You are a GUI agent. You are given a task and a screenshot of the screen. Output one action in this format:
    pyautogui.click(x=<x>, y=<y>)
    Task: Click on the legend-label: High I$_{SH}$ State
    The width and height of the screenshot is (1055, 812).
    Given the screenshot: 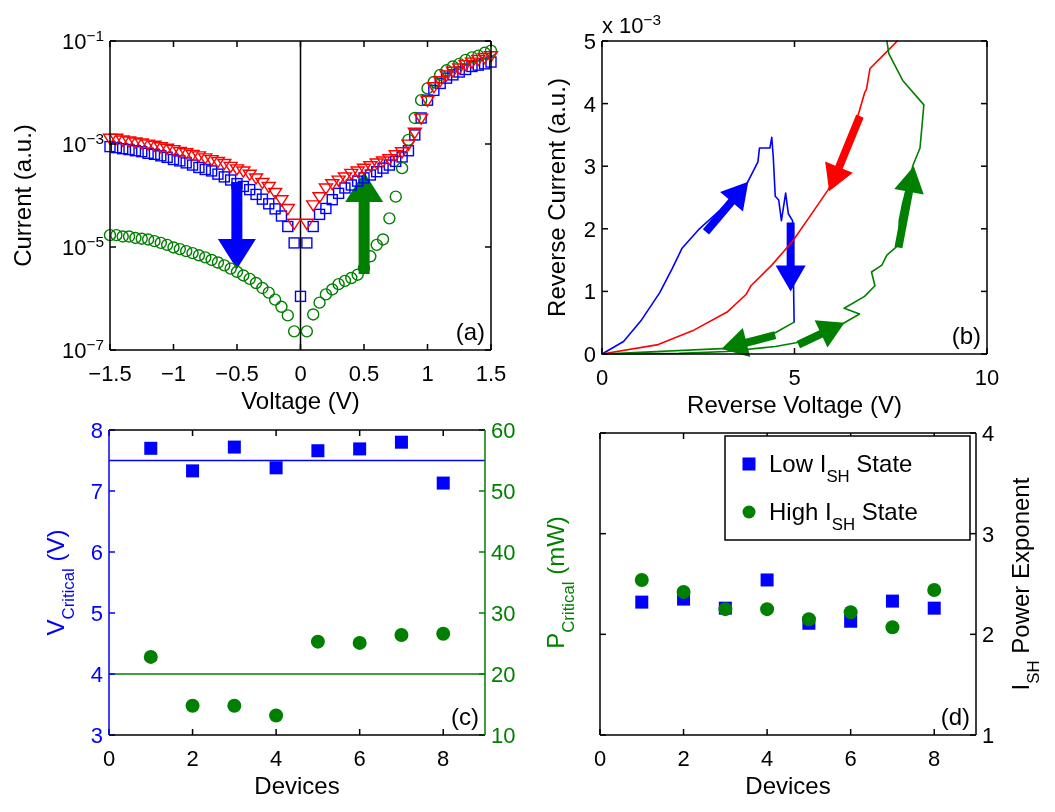 What is the action you would take?
    pyautogui.click(x=843, y=516)
    